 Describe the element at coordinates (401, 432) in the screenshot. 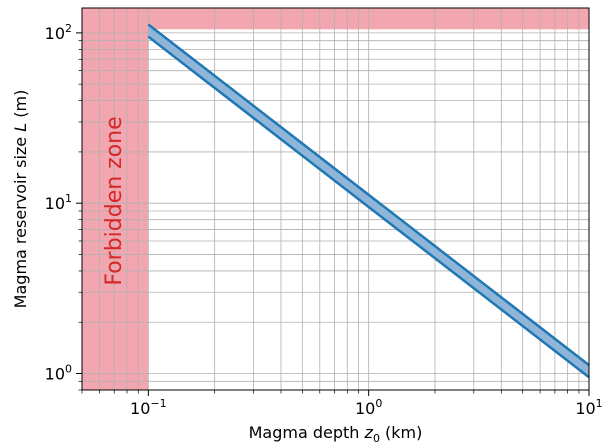

I see `x-axis-label-unit: (km)` at that location.